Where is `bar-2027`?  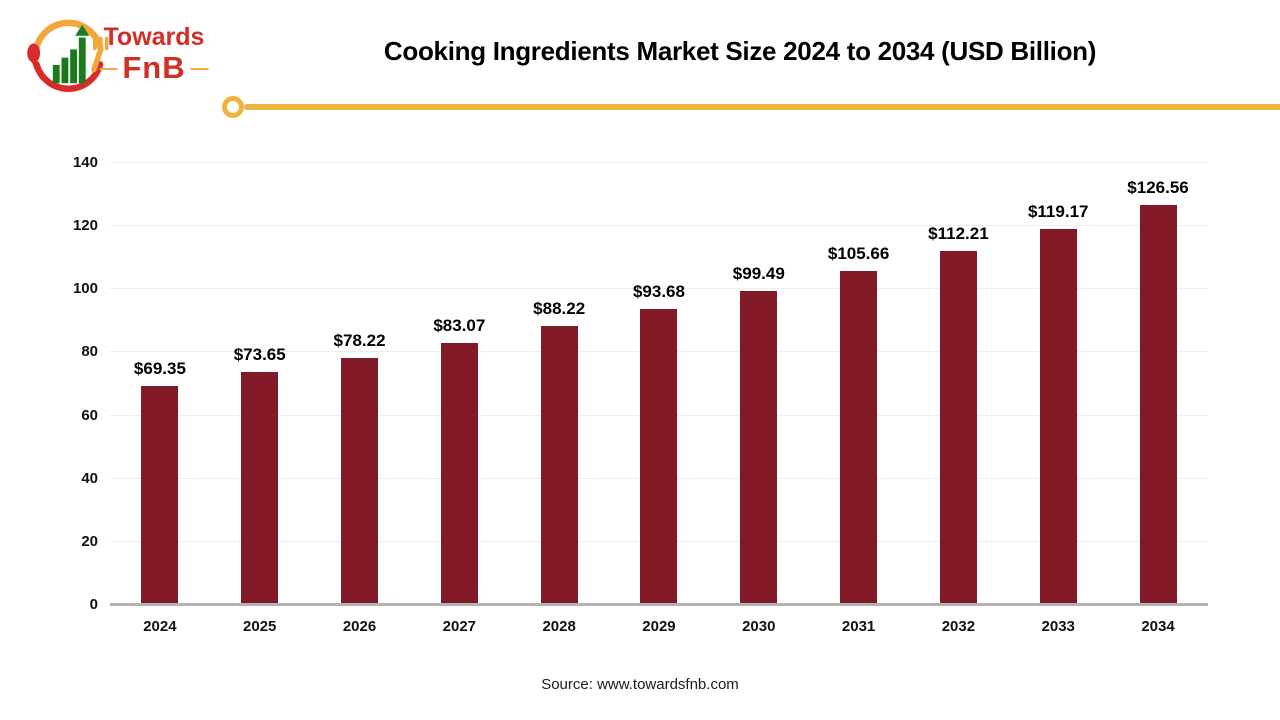 bar-2027 is located at coordinates (459, 473).